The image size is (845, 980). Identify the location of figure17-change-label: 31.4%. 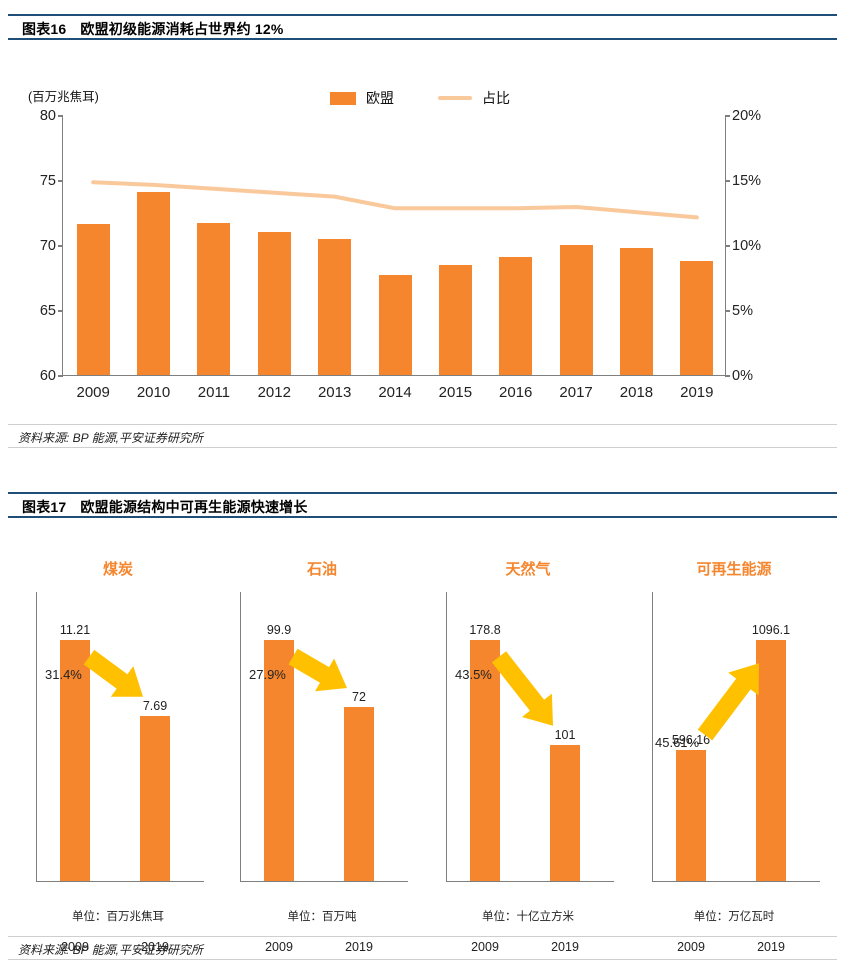
(63, 675).